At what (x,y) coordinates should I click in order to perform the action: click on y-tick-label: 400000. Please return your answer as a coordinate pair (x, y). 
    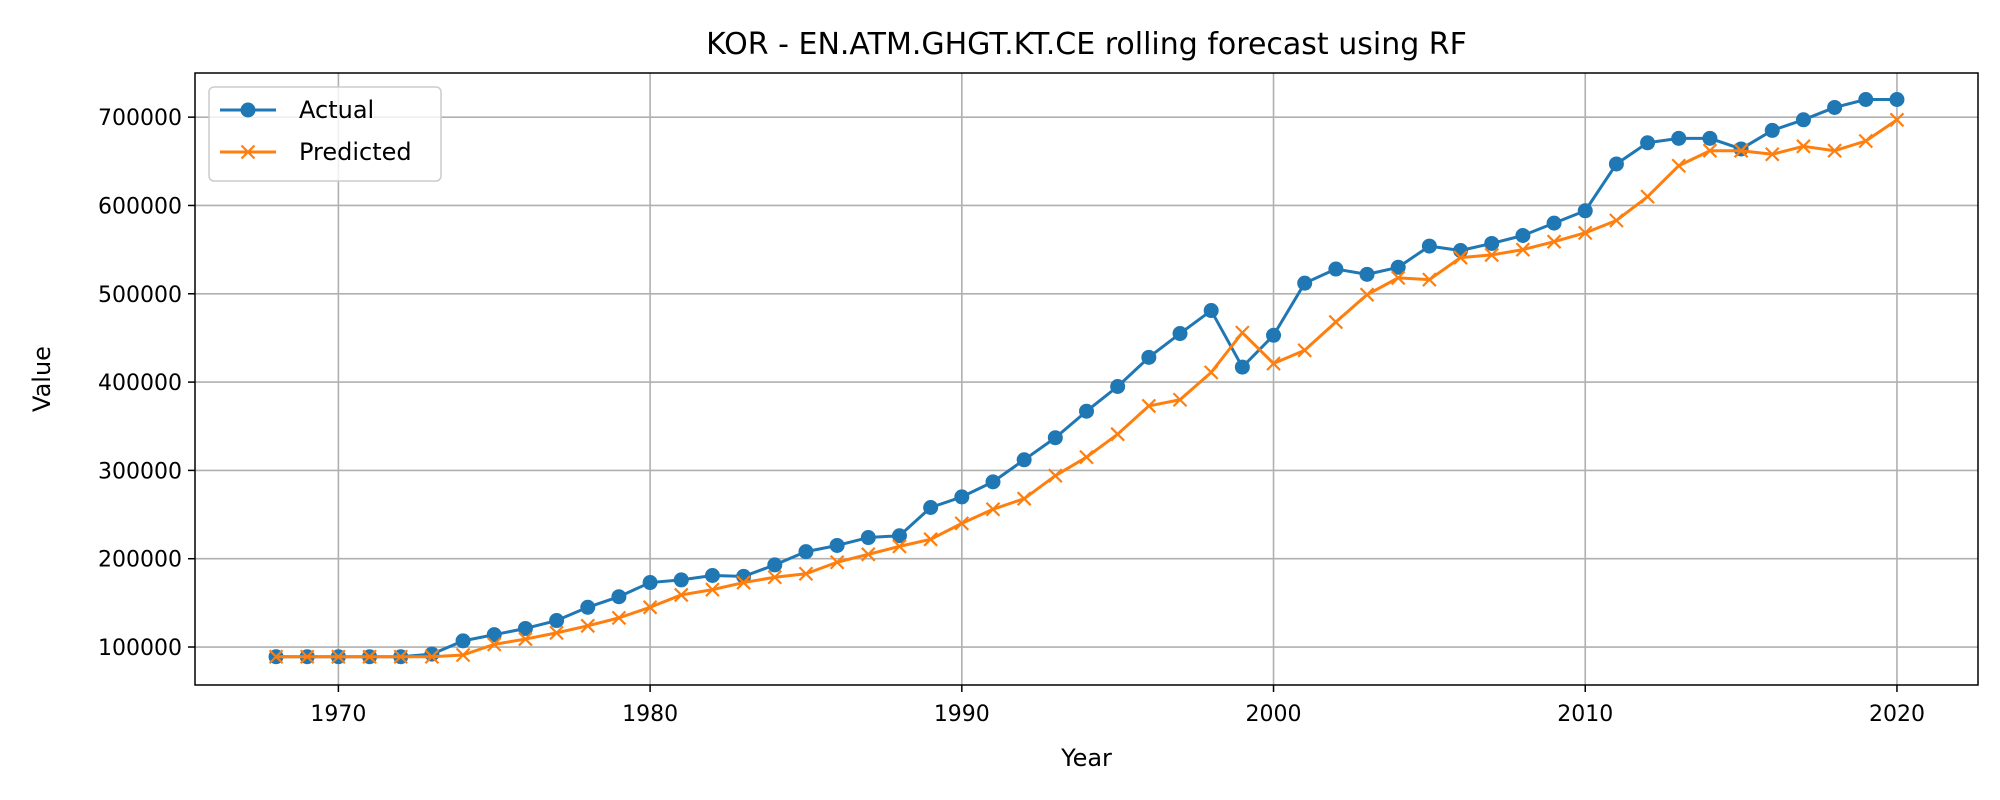
    Looking at the image, I should click on (140, 383).